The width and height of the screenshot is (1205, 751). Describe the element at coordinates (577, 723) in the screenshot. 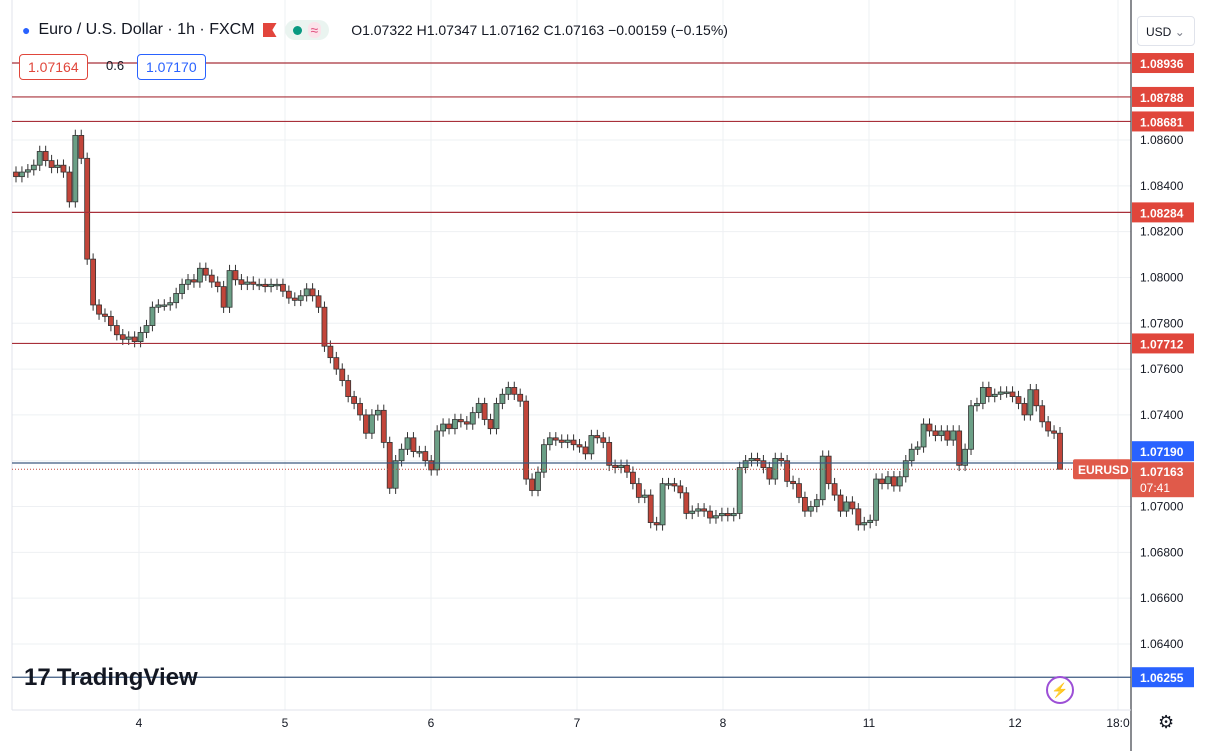

I see `x-tick-label: 7` at that location.